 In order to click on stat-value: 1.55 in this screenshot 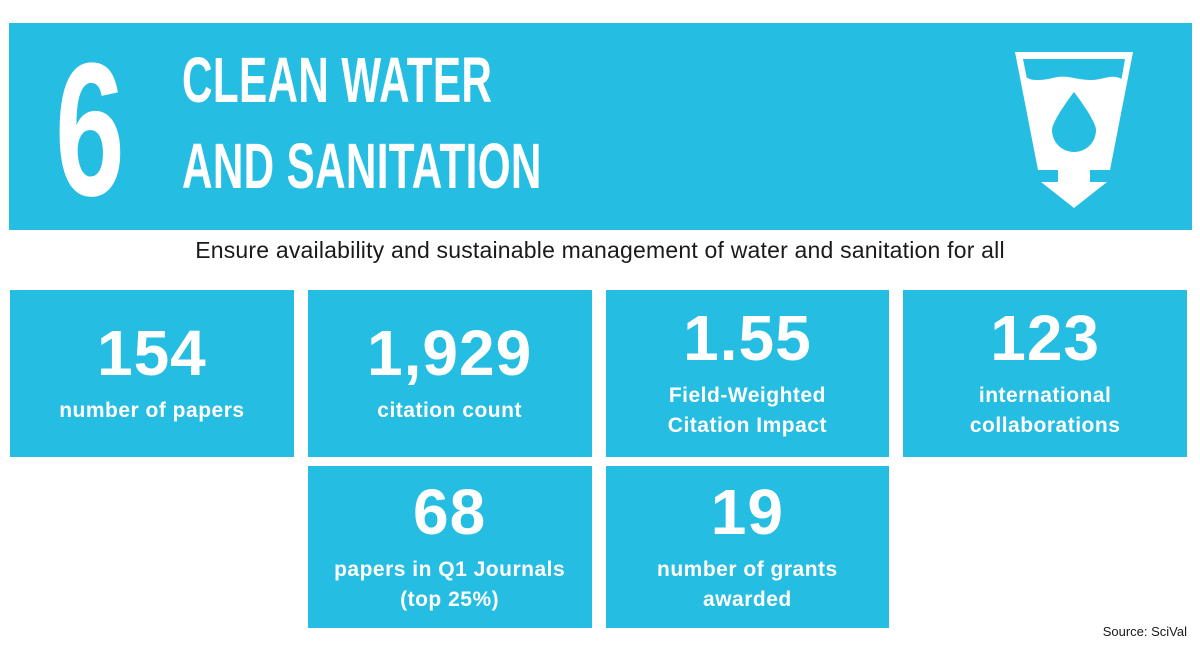, I will do `click(747, 338)`.